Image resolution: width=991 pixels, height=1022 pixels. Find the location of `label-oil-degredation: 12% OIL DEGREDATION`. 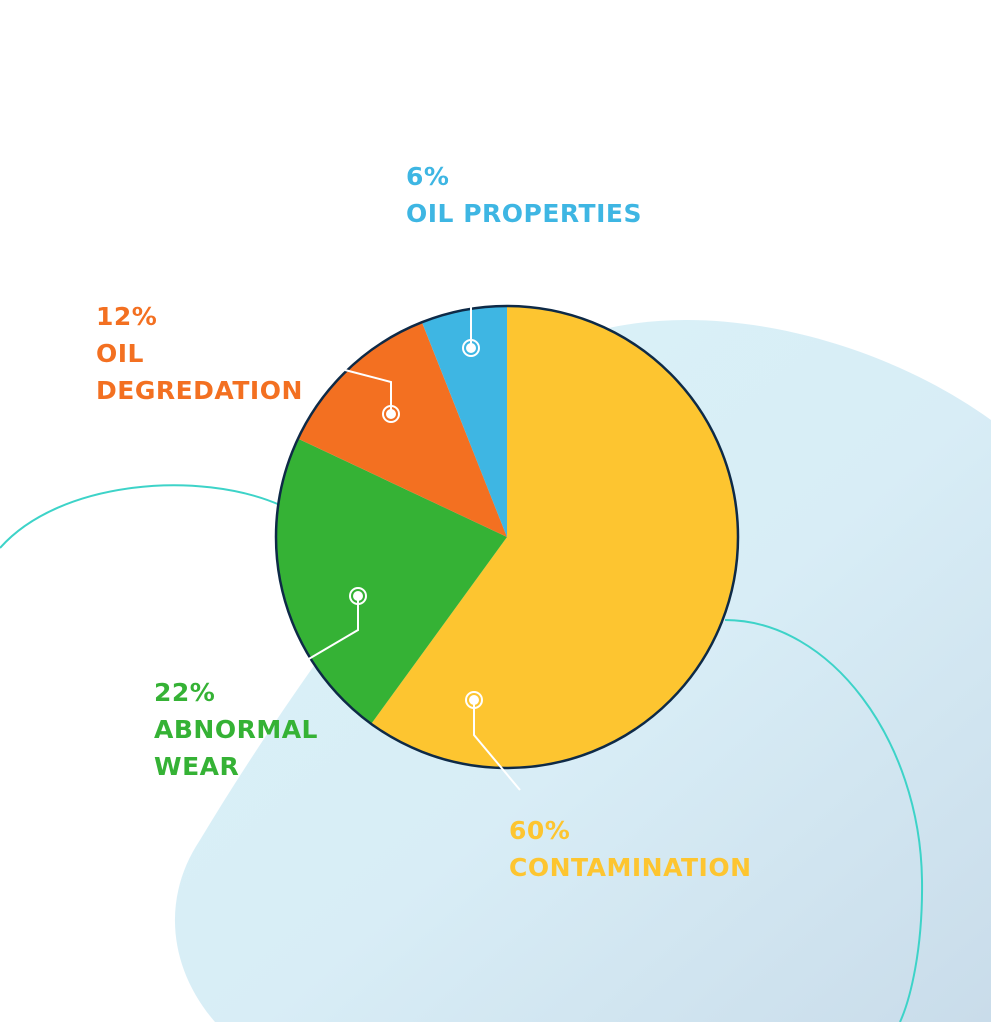

label-oil-degredation: 12% OIL DEGREDATION is located at coordinates (211, 353).